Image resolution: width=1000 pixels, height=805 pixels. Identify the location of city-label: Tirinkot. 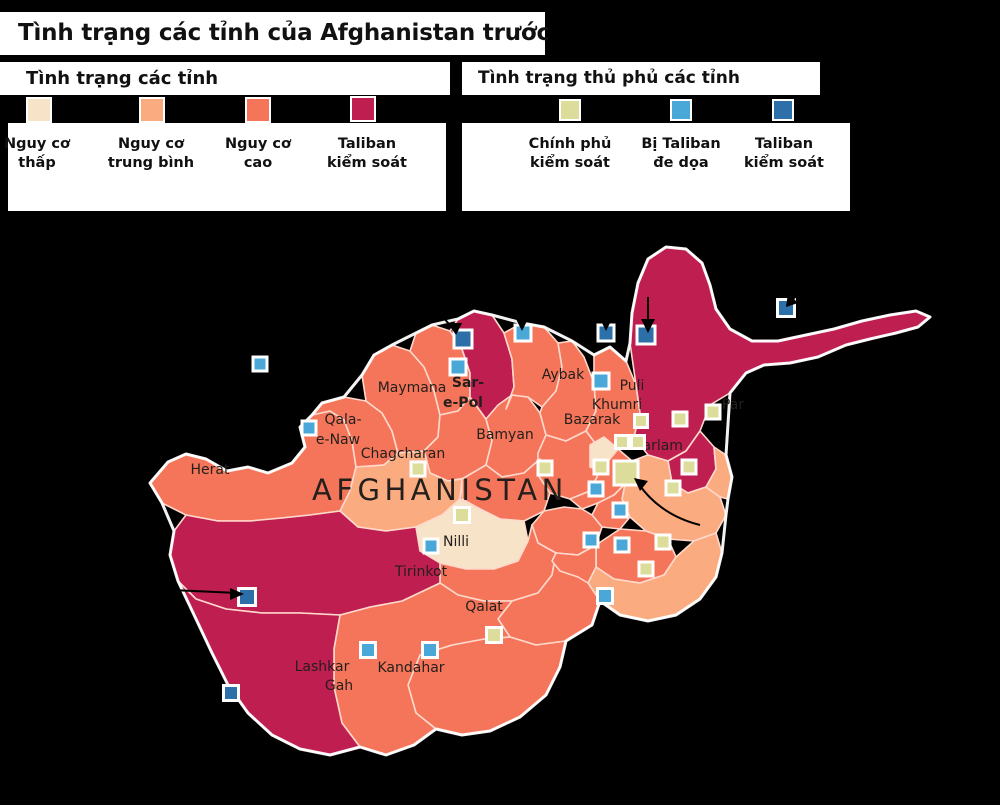
(421, 572).